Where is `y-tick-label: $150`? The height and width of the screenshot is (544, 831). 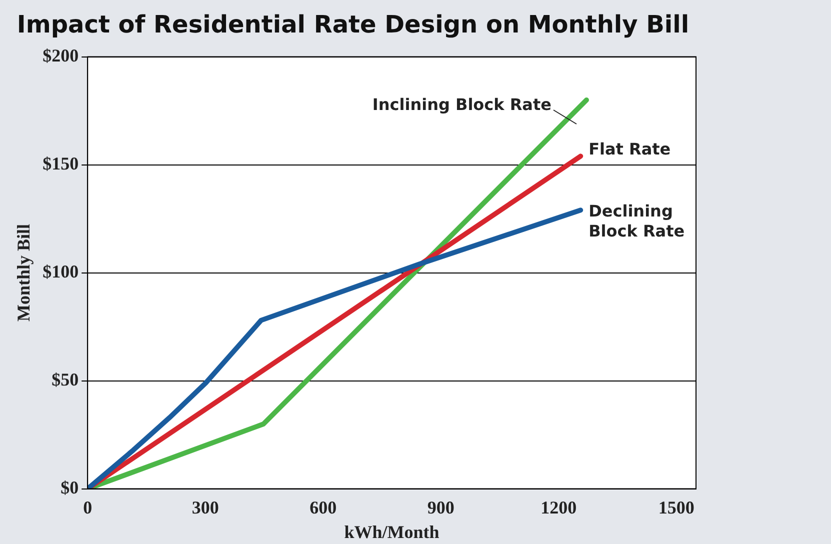 y-tick-label: $150 is located at coordinates (60, 163).